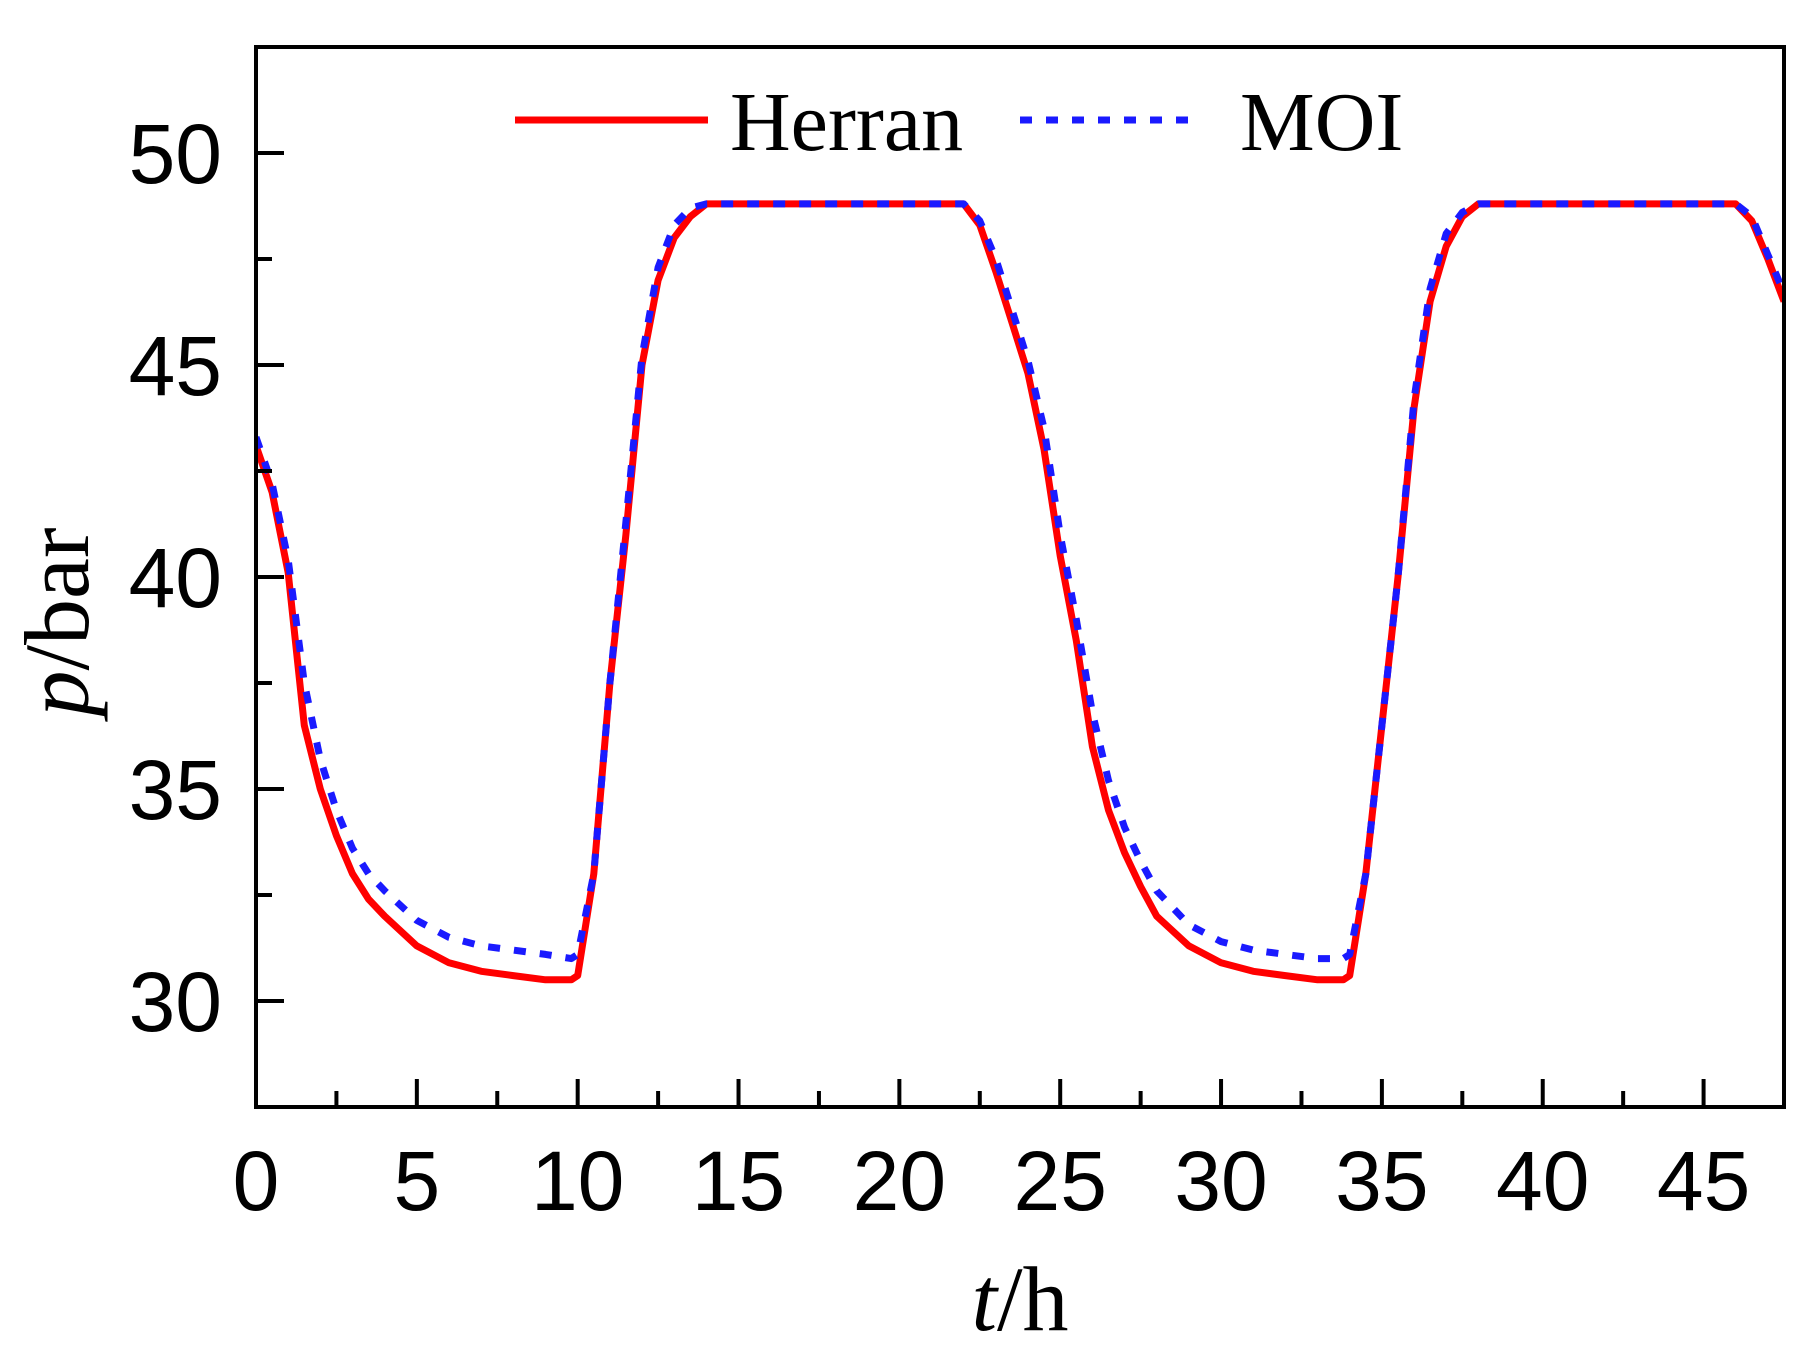 Image resolution: width=1813 pixels, height=1355 pixels. Describe the element at coordinates (1321, 122) in the screenshot. I see `legend-moi-label: MOI` at that location.